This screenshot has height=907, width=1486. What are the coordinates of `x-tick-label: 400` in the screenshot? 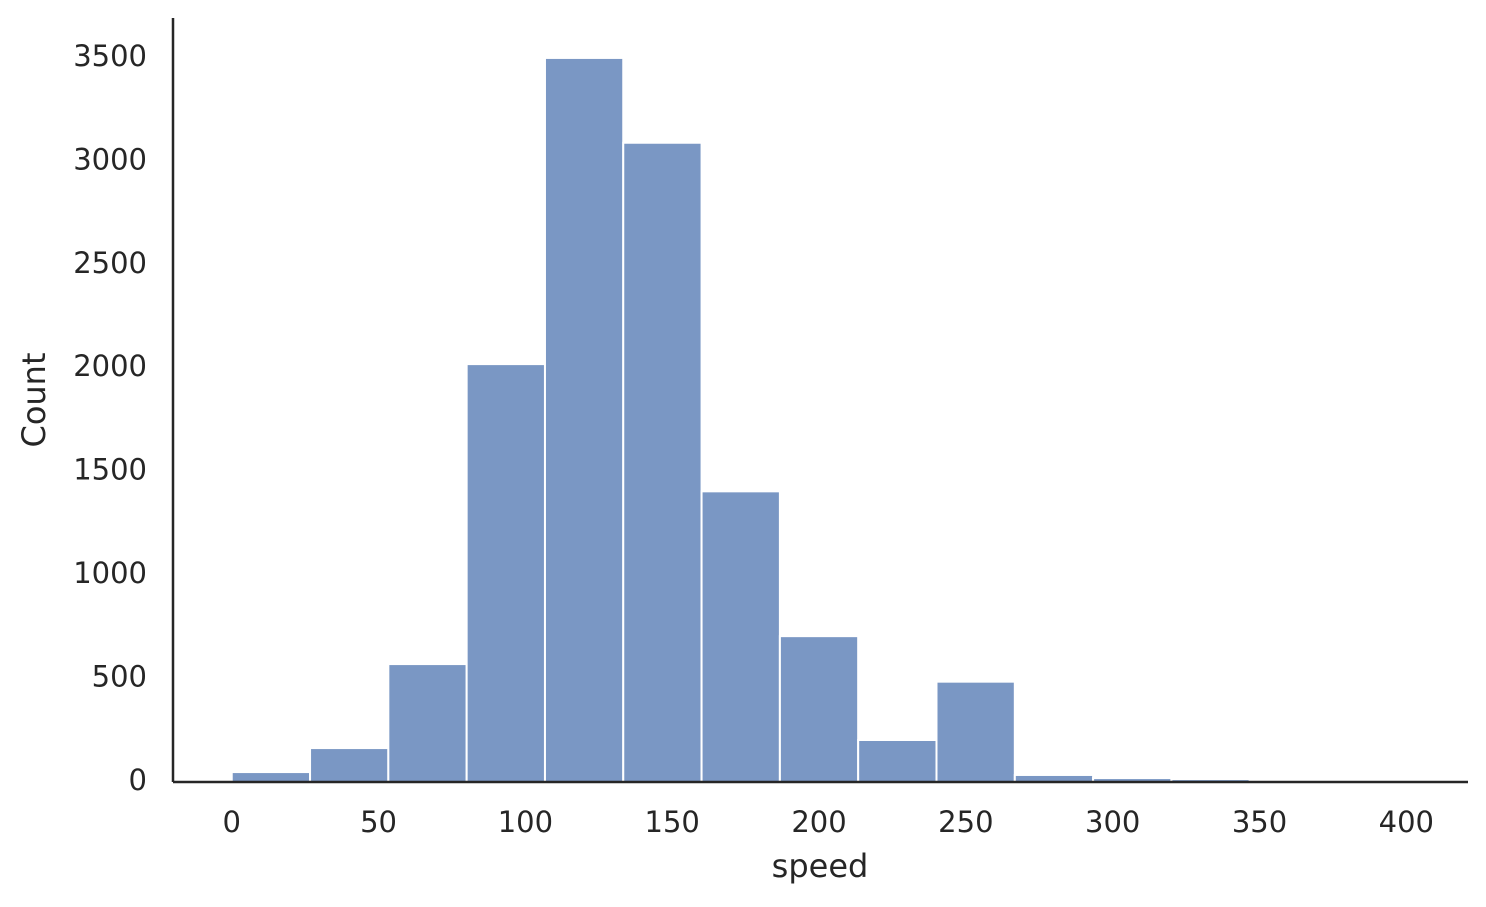 It's located at (1406, 822).